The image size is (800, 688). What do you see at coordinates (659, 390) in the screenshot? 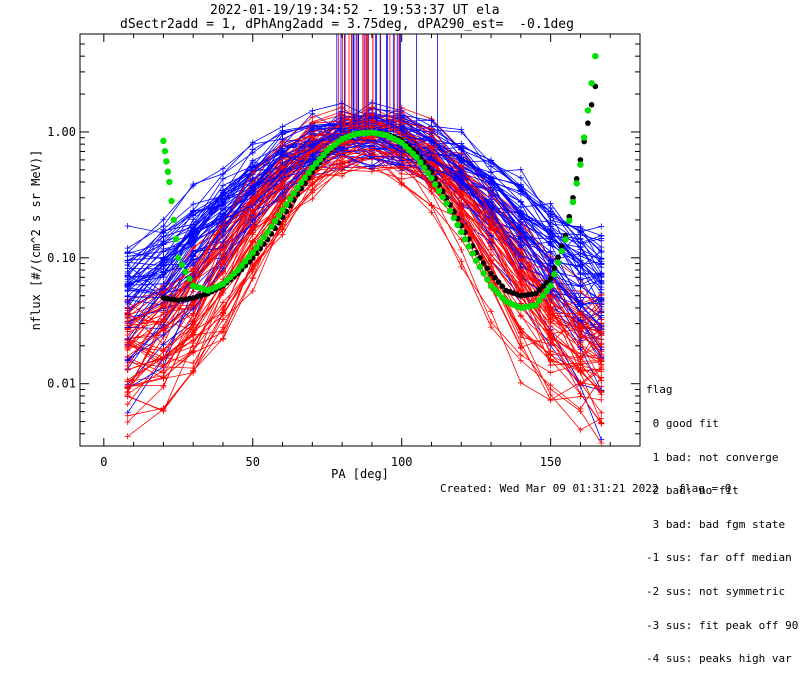
I see `legend-title: flag` at bounding box center [659, 390].